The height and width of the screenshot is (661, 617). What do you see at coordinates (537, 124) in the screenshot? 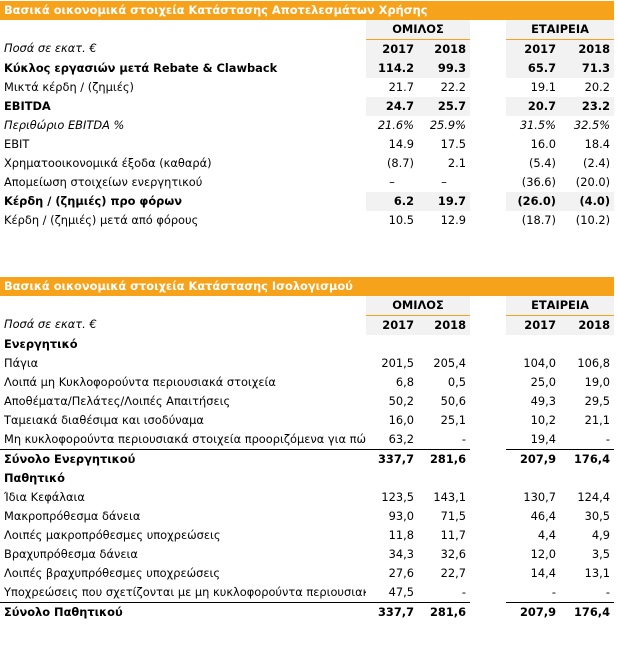
I see `cell-value: 31.5%` at bounding box center [537, 124].